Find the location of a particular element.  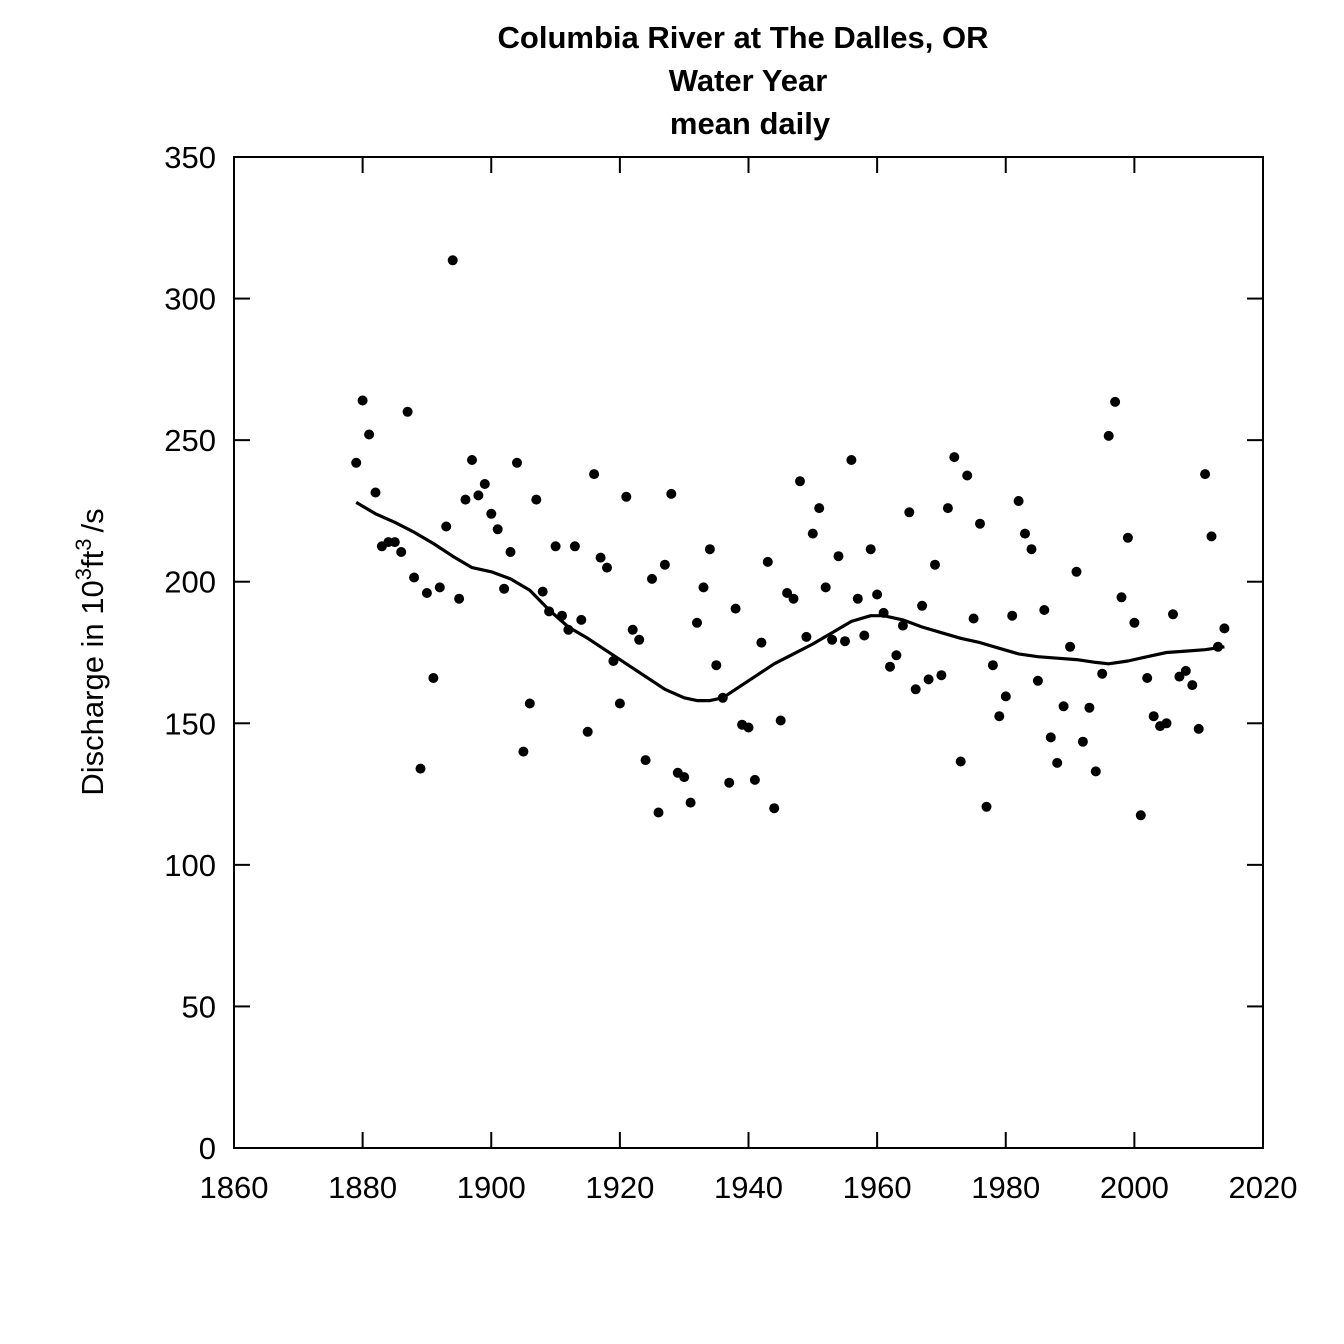

y-axis-label-suffix: /s is located at coordinates (92, 520).